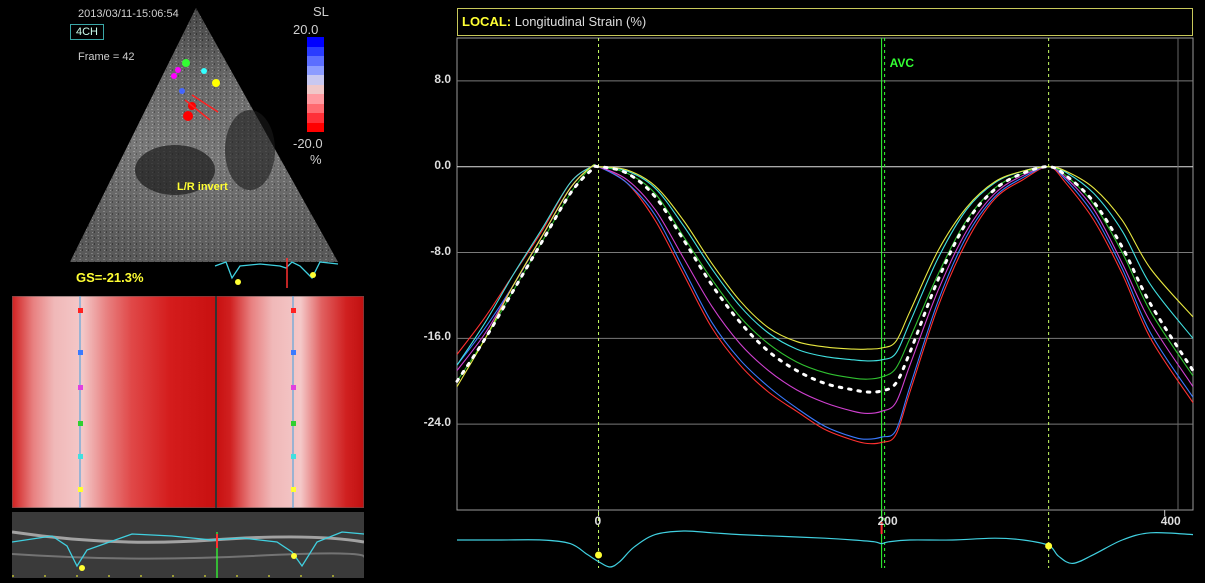 This screenshot has width=1205, height=583. I want to click on timestamp: 2013/03/11-15:06:54, so click(128, 14).